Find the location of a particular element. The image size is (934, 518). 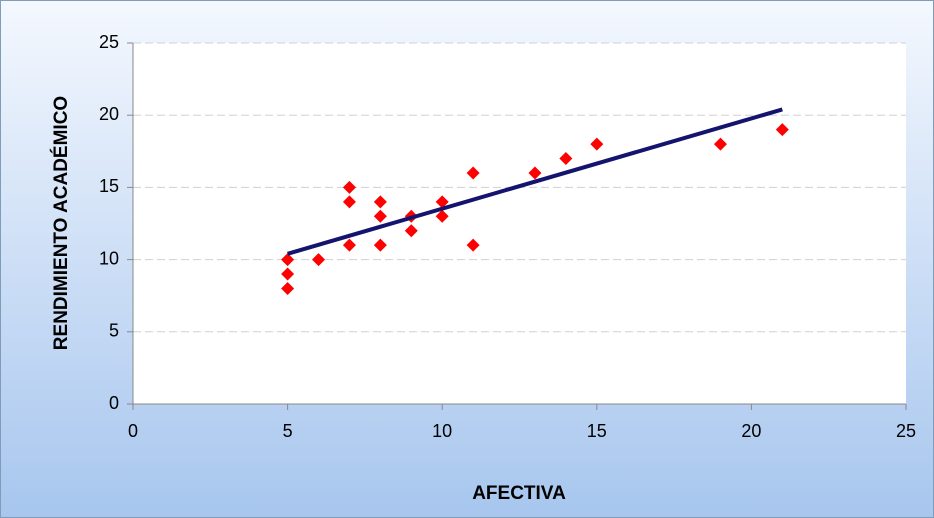

y-tick-label: 20 is located at coordinates (109, 114).